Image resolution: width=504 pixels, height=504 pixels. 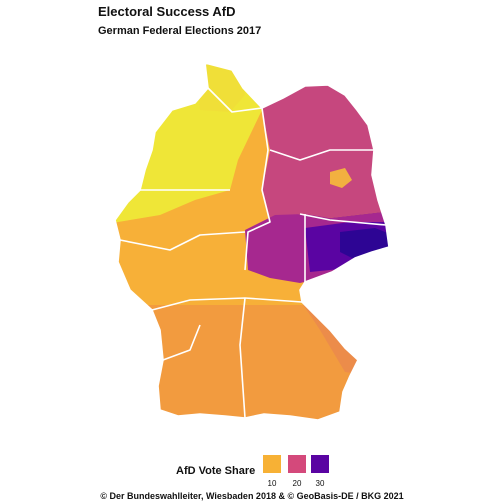 I want to click on legend-title: AfD Vote Share, so click(x=216, y=471).